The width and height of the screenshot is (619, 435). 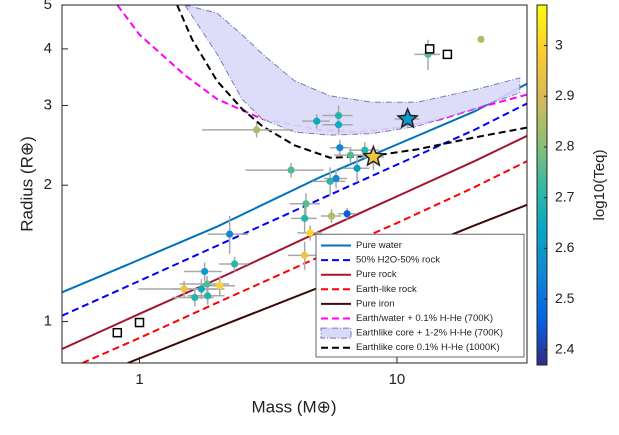 I want to click on x-axis-label: Mass (M⊕), so click(x=293, y=406).